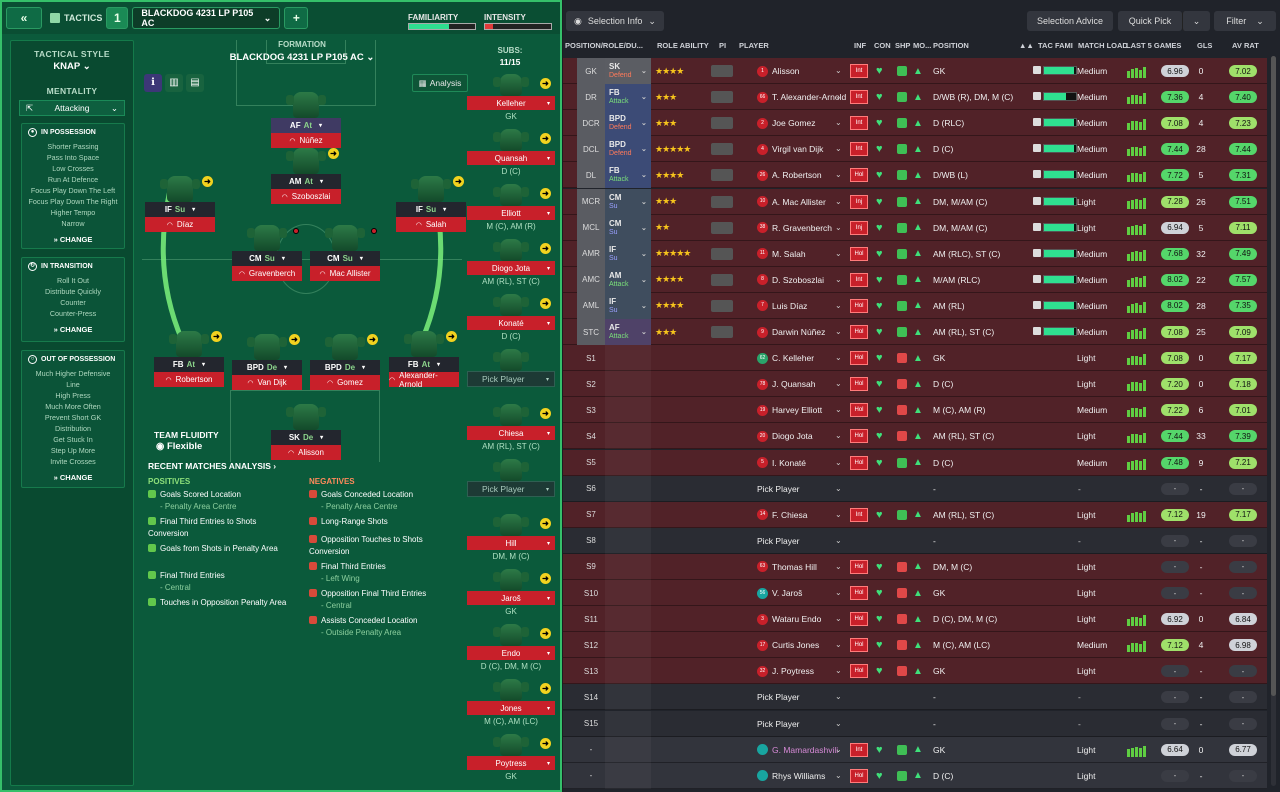 The image size is (1280, 792). What do you see at coordinates (511, 431) in the screenshot?
I see `sub-slot: ➜ Chiesa ▾ AM (RL), ST (C)` at bounding box center [511, 431].